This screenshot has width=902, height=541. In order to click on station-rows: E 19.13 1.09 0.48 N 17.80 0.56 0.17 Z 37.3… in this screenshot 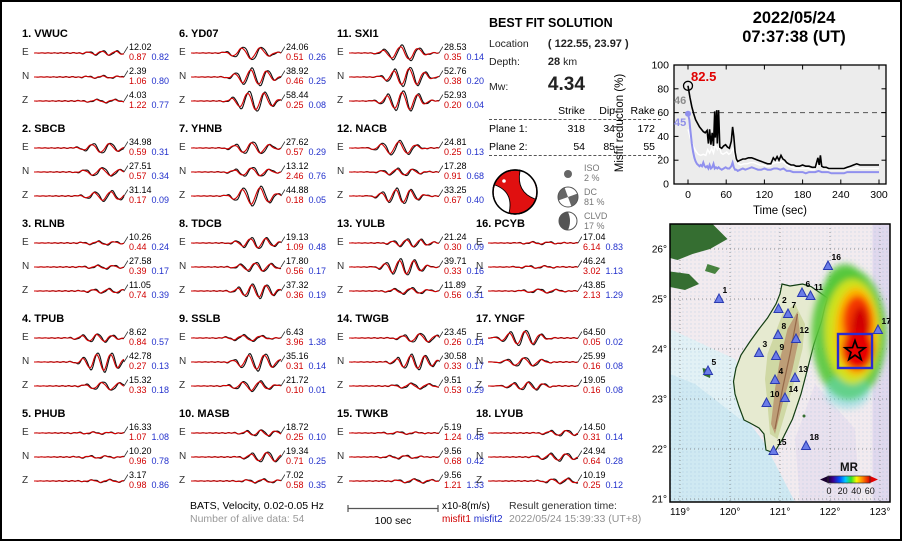, I will do `click(258, 266)`.